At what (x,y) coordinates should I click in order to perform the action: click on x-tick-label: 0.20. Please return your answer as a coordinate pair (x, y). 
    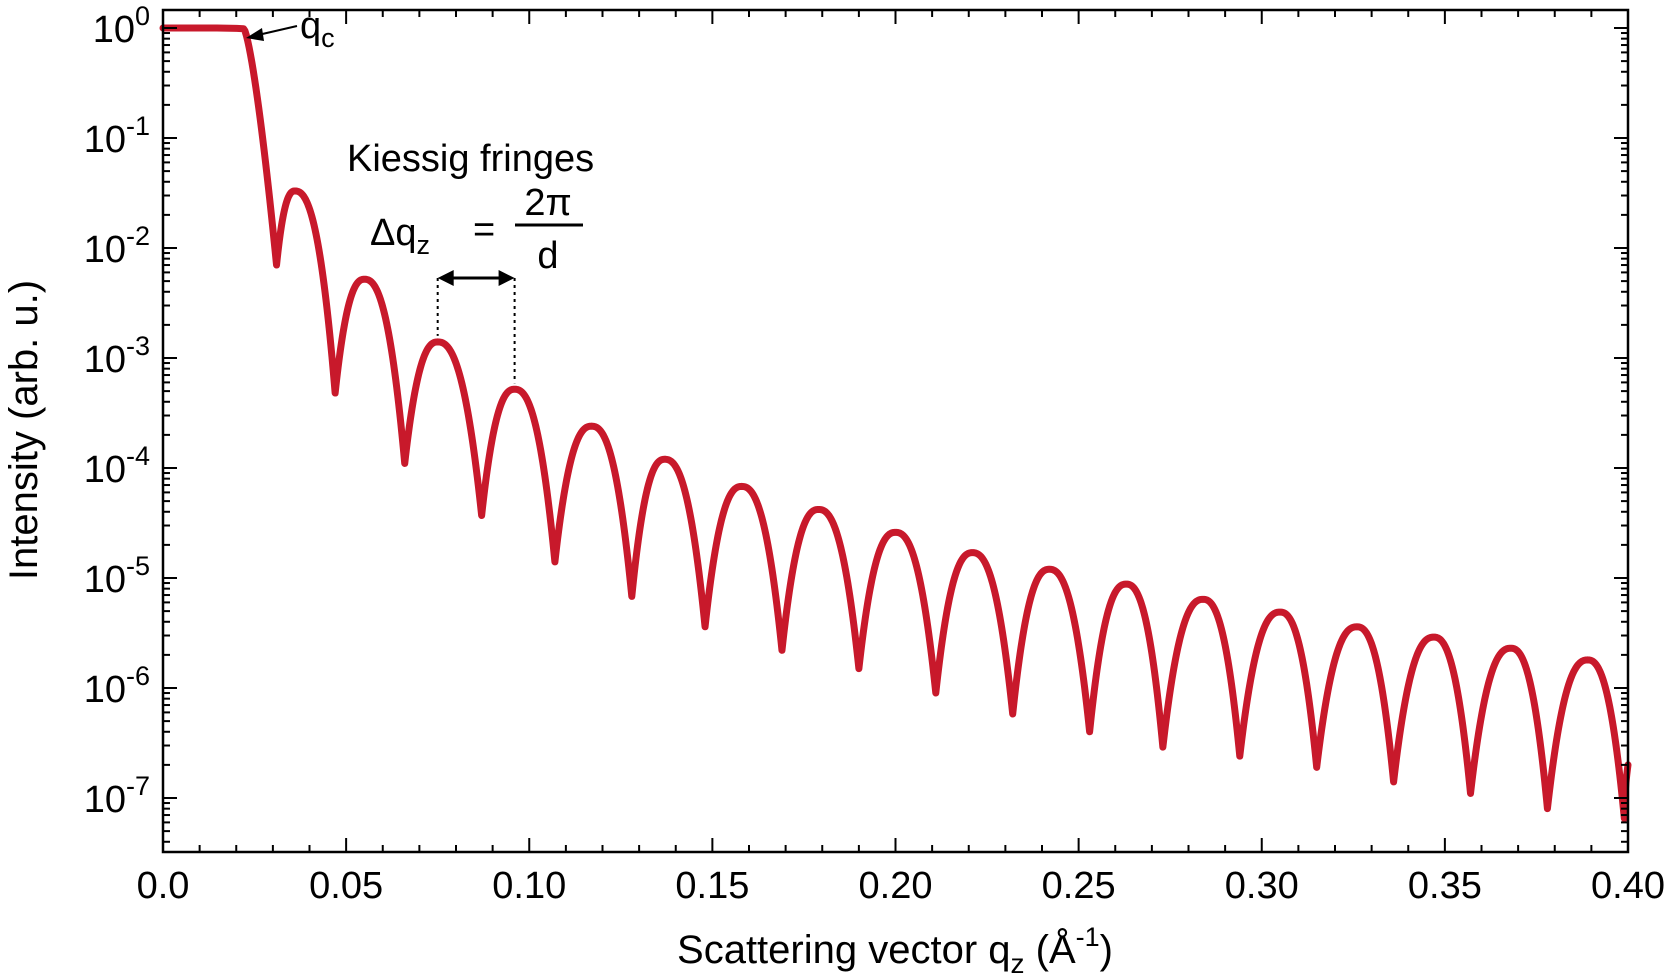
    Looking at the image, I should click on (896, 886).